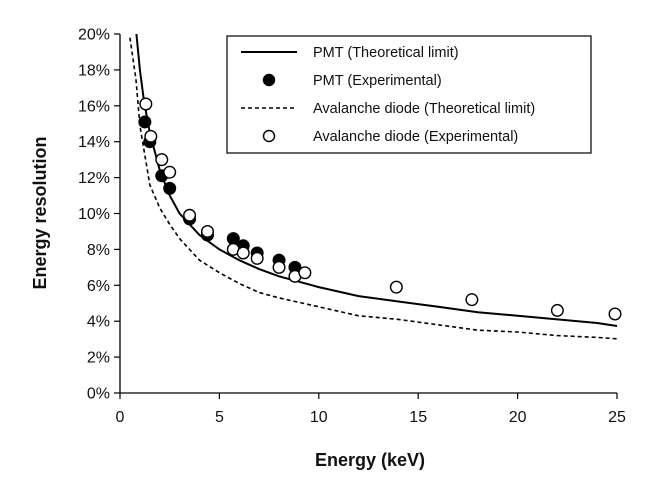  What do you see at coordinates (617, 417) in the screenshot?
I see `x-tick-label: 25` at bounding box center [617, 417].